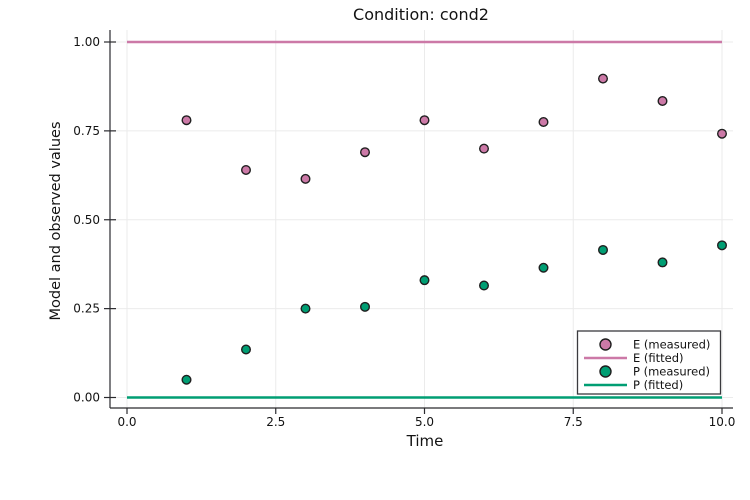 This screenshot has height=500, width=750. I want to click on legend-row-e-measured: E (measured), so click(654, 345).